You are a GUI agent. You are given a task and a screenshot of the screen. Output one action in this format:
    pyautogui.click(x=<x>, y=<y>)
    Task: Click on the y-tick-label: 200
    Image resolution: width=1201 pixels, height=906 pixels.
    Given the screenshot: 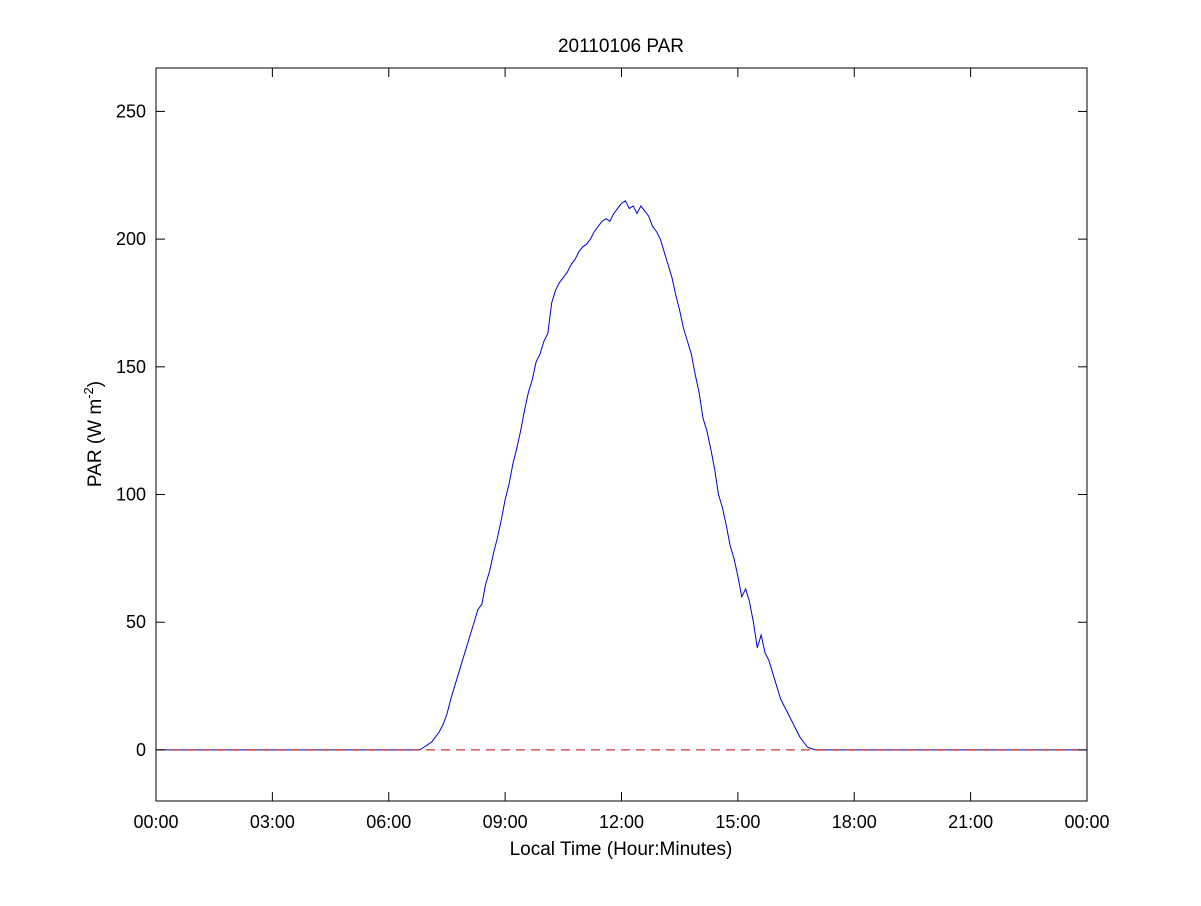 What is the action you would take?
    pyautogui.click(x=131, y=239)
    